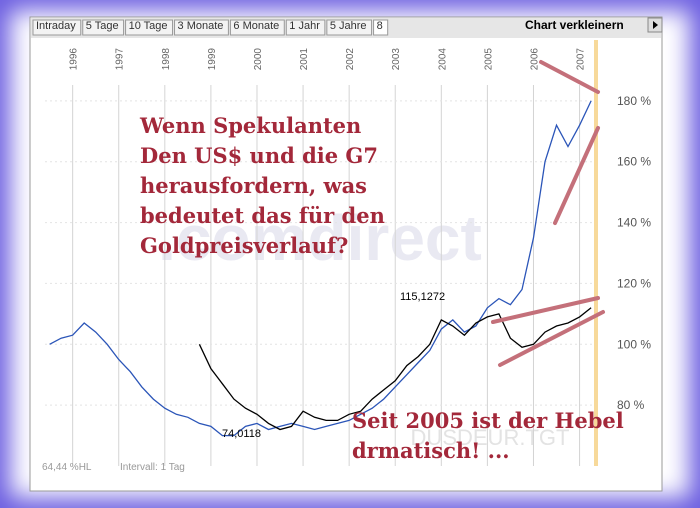  Describe the element at coordinates (396, 59) in the screenshot. I see `x-tick-label: 2003` at that location.